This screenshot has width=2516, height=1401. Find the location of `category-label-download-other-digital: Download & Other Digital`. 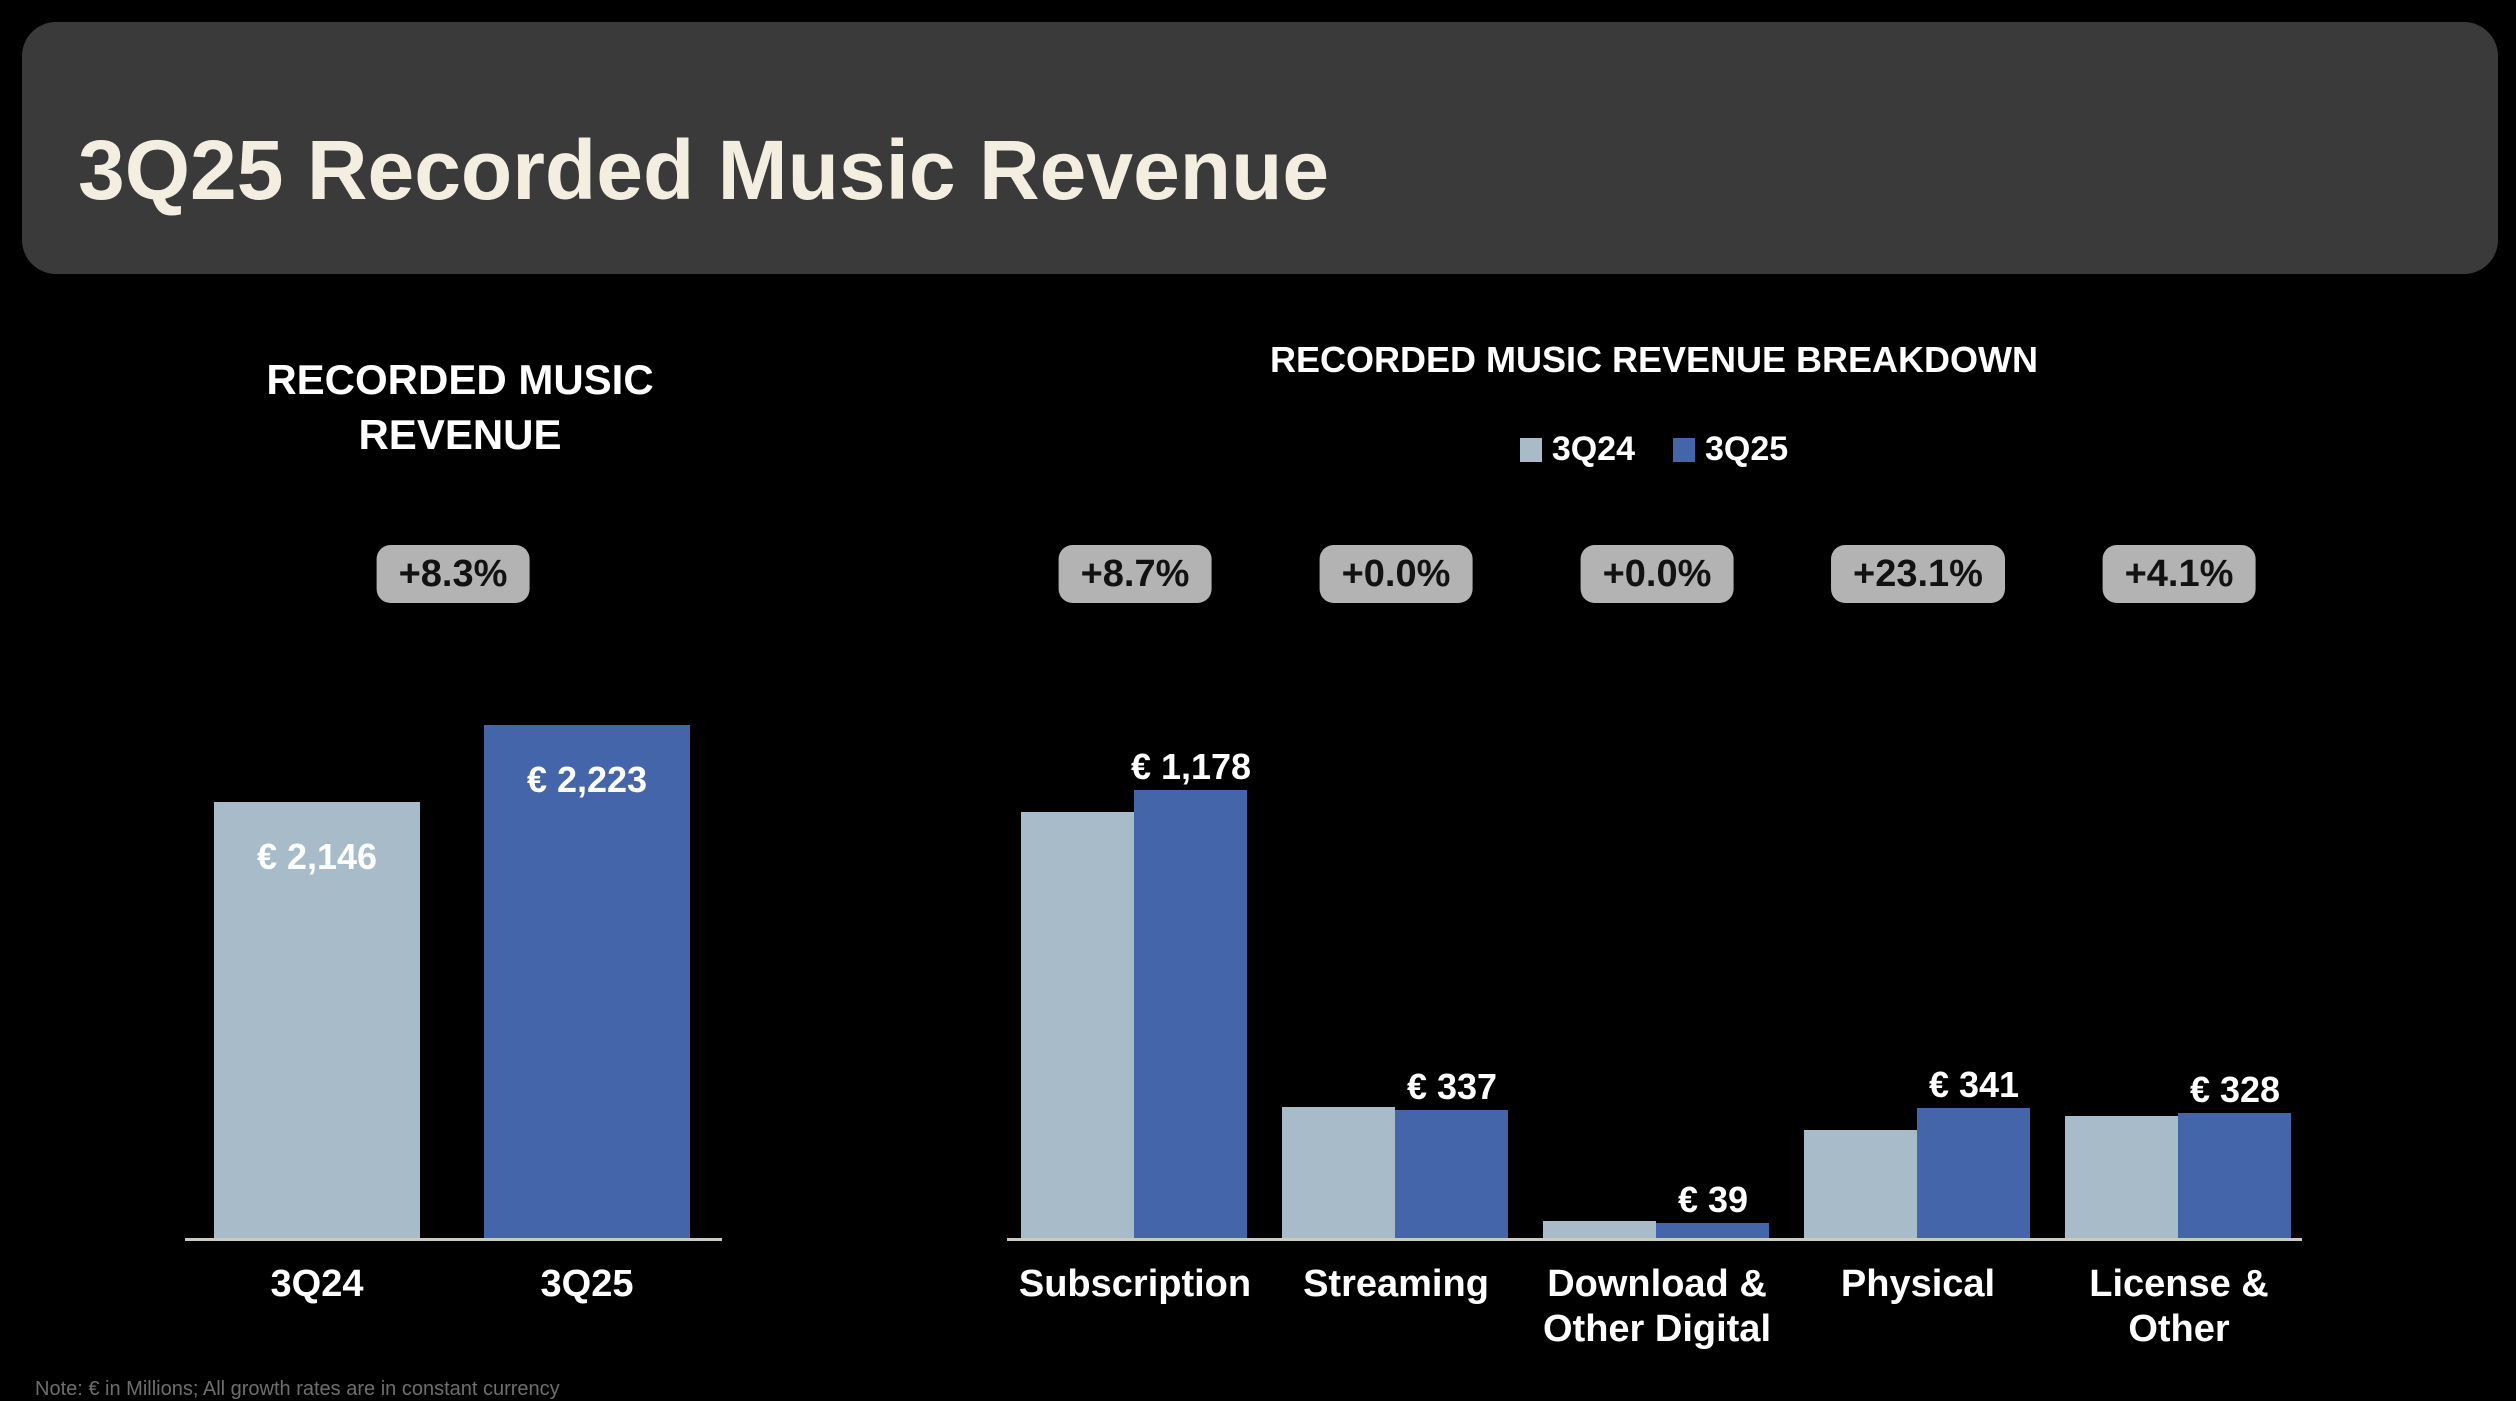

category-label-download-other-digital: Download & Other Digital is located at coordinates (1657, 1306).